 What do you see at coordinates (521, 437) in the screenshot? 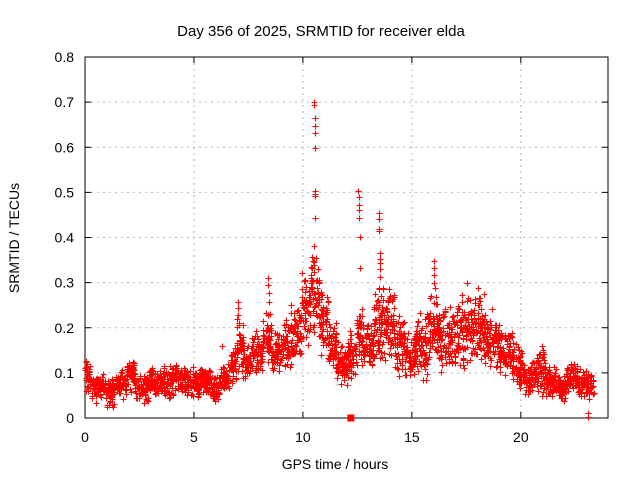
I see `x-tick-label: 20` at bounding box center [521, 437].